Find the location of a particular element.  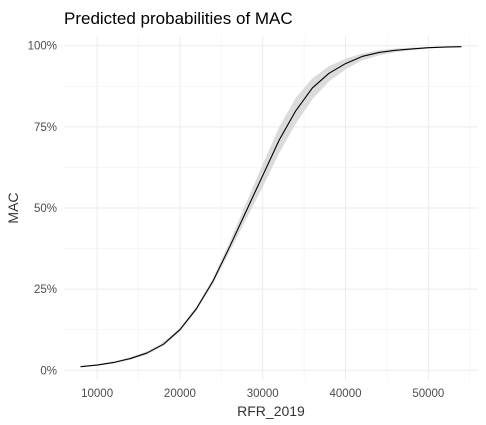

x-tick-label: 10000 is located at coordinates (97, 394).